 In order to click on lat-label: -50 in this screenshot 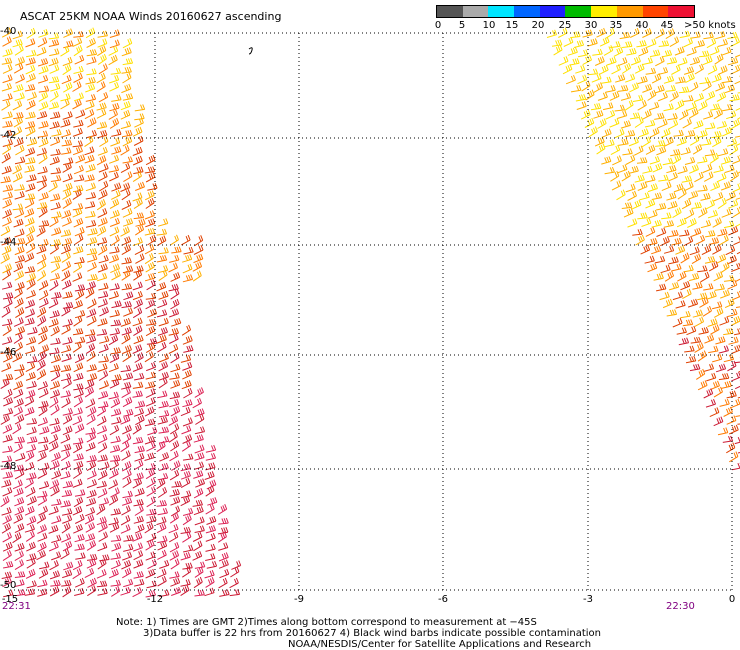, I will do `click(8, 585)`.